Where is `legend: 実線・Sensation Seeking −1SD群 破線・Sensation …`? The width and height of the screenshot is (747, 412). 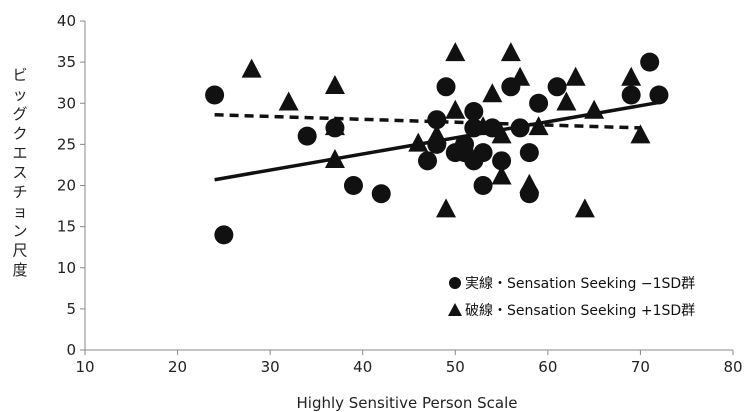 legend: 実線・Sensation Seeking −1SD群 破線・Sensation … is located at coordinates (571, 297).